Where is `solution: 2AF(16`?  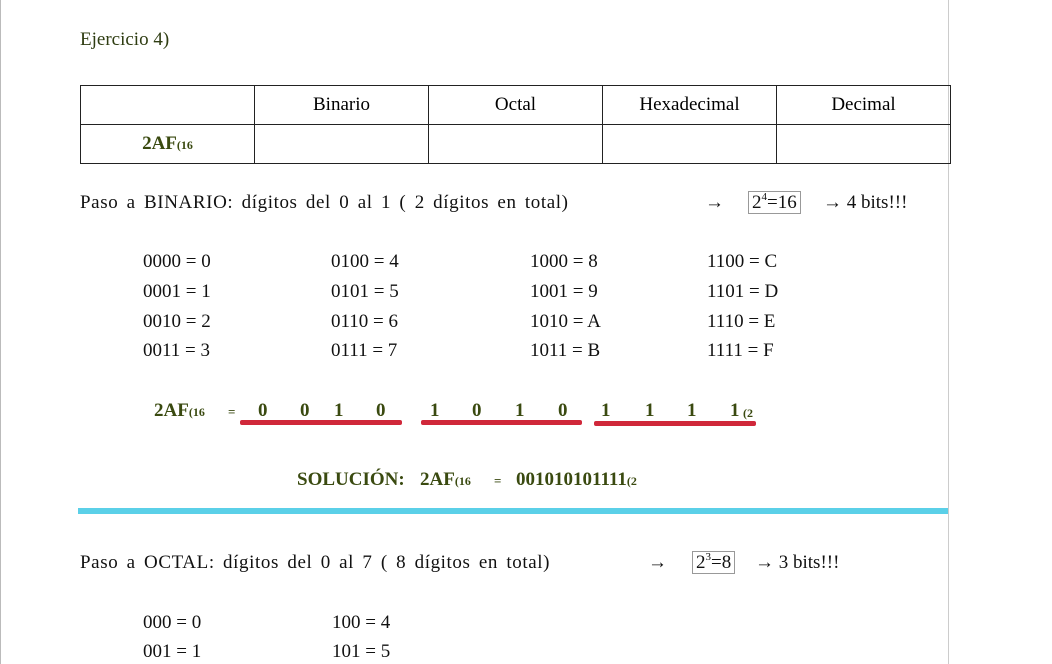
solution: 2AF(16 is located at coordinates (445, 480).